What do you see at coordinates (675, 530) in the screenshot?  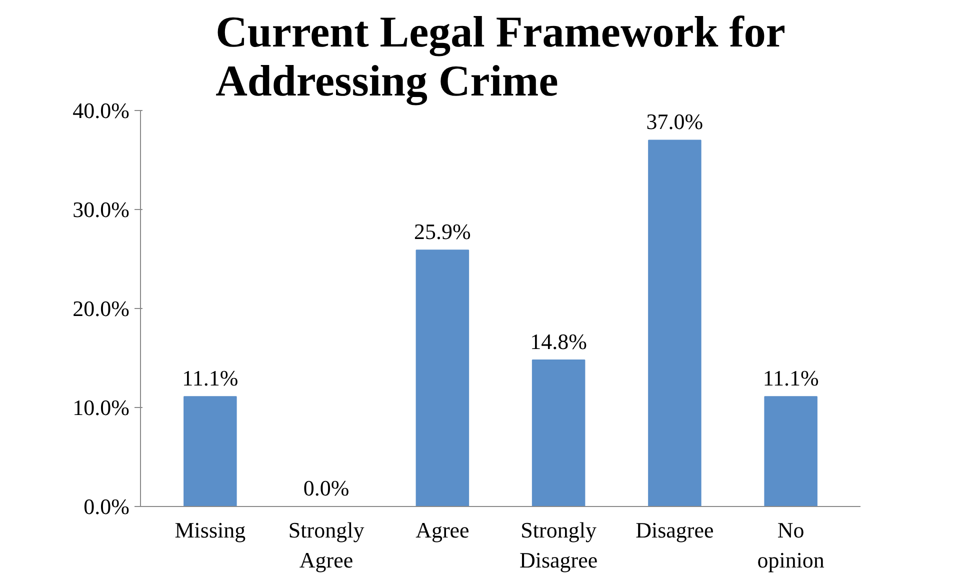 I see `x-tick-label: Disagree` at bounding box center [675, 530].